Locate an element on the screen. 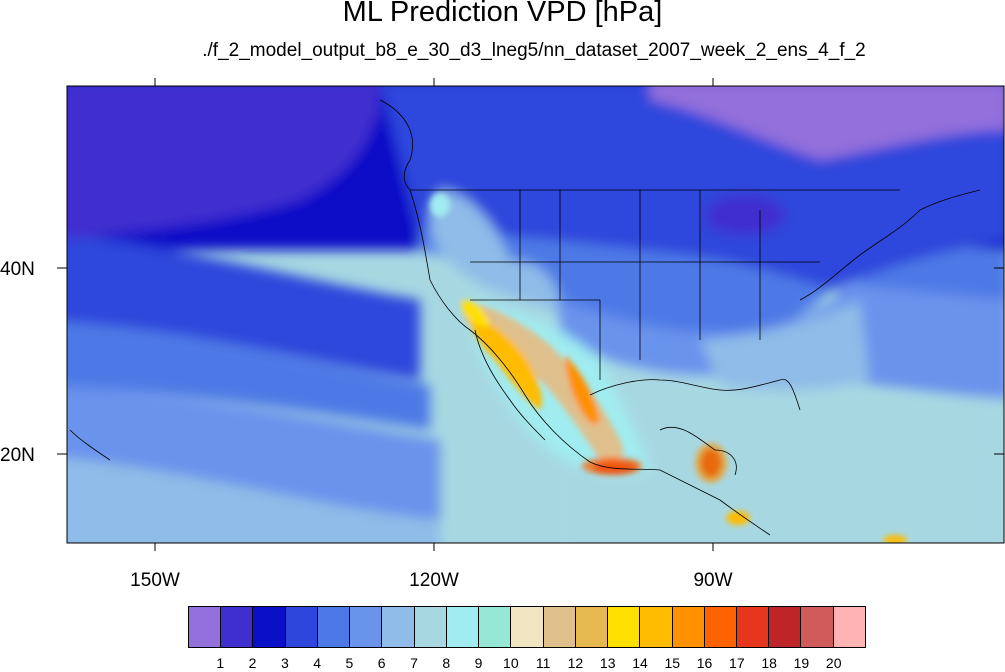 The height and width of the screenshot is (672, 1005). colorbar-label: 14 is located at coordinates (640, 663).